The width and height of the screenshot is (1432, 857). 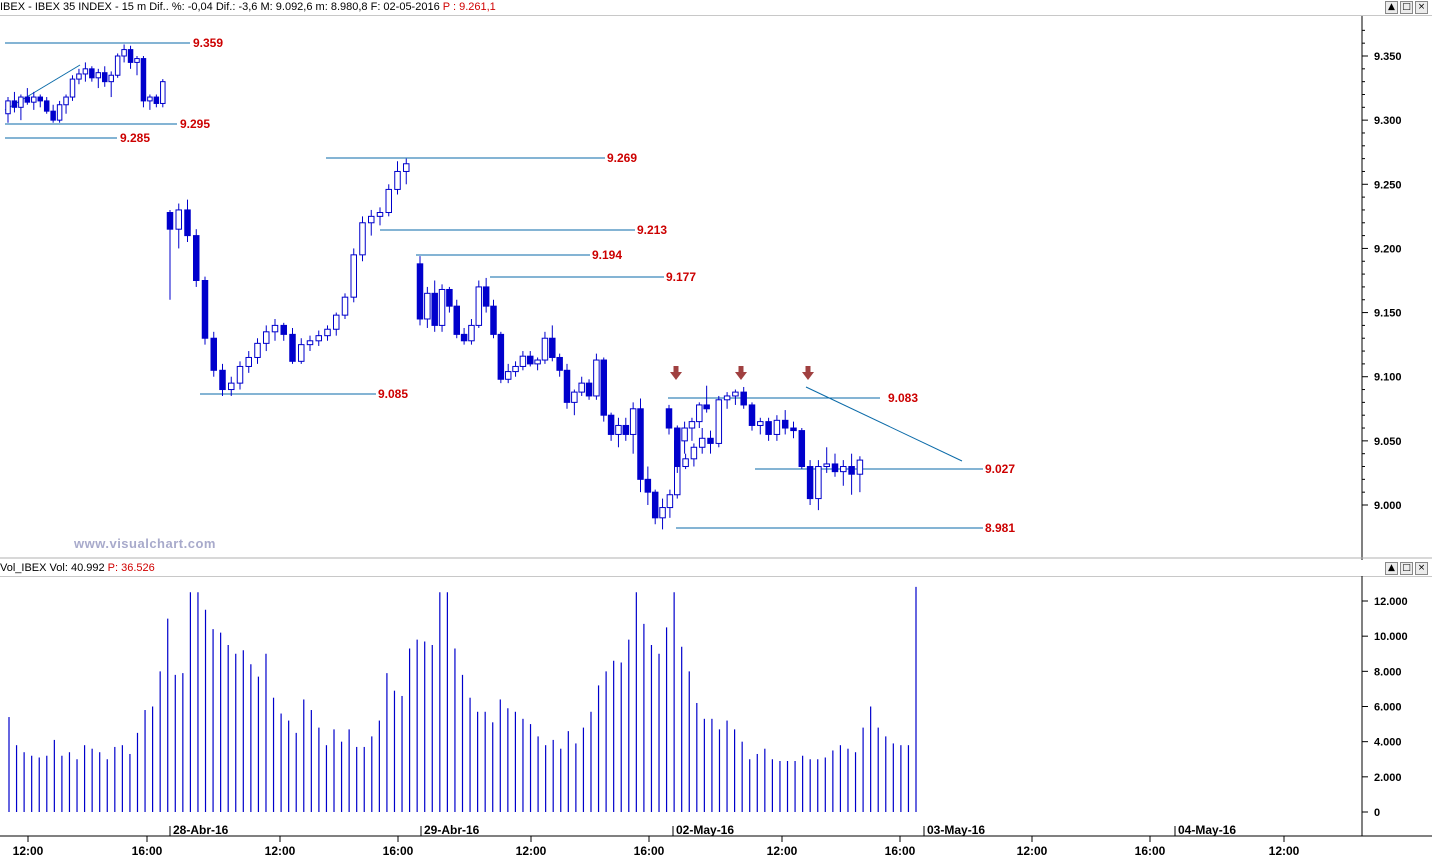 What do you see at coordinates (1421, 7) in the screenshot?
I see `price-close-button: ×` at bounding box center [1421, 7].